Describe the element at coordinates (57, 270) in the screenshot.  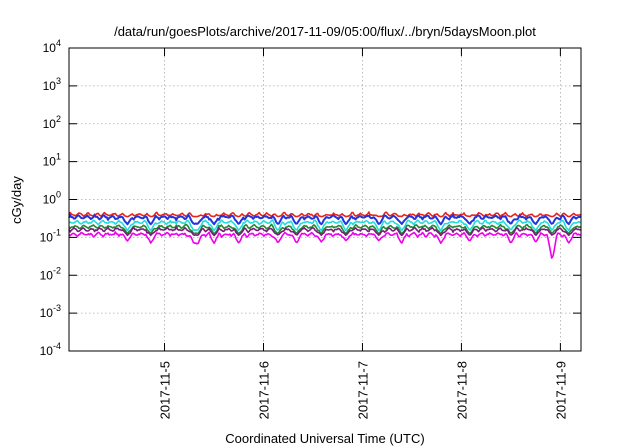
I see `y-tick-exponent: -2` at that location.